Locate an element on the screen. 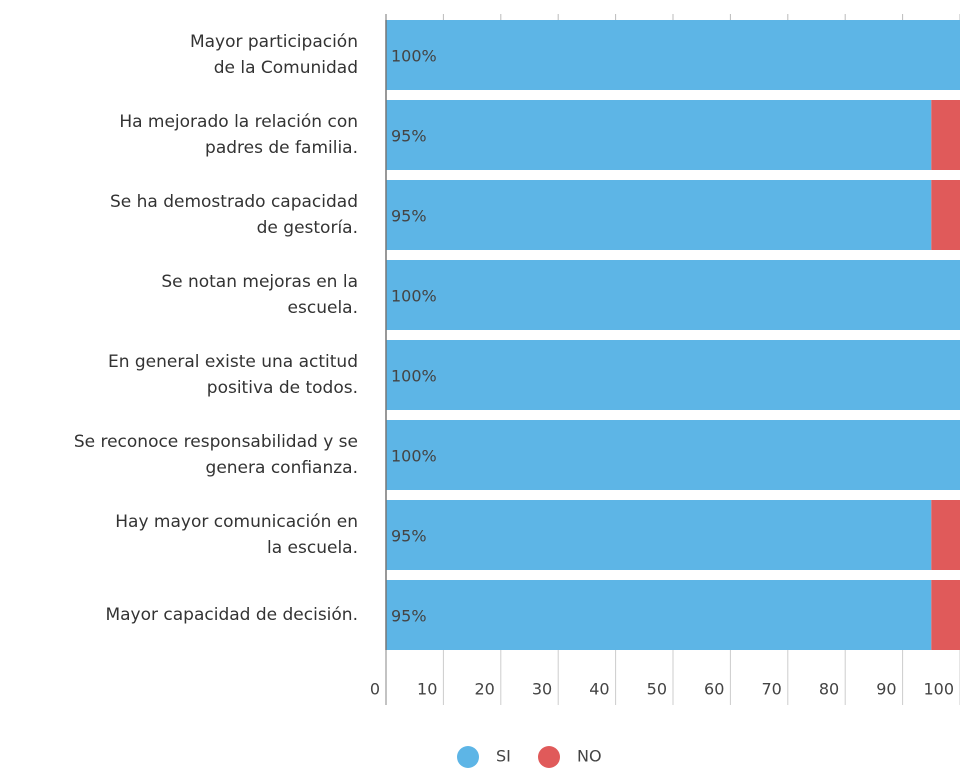  x-tick-label: 60 is located at coordinates (714, 689).